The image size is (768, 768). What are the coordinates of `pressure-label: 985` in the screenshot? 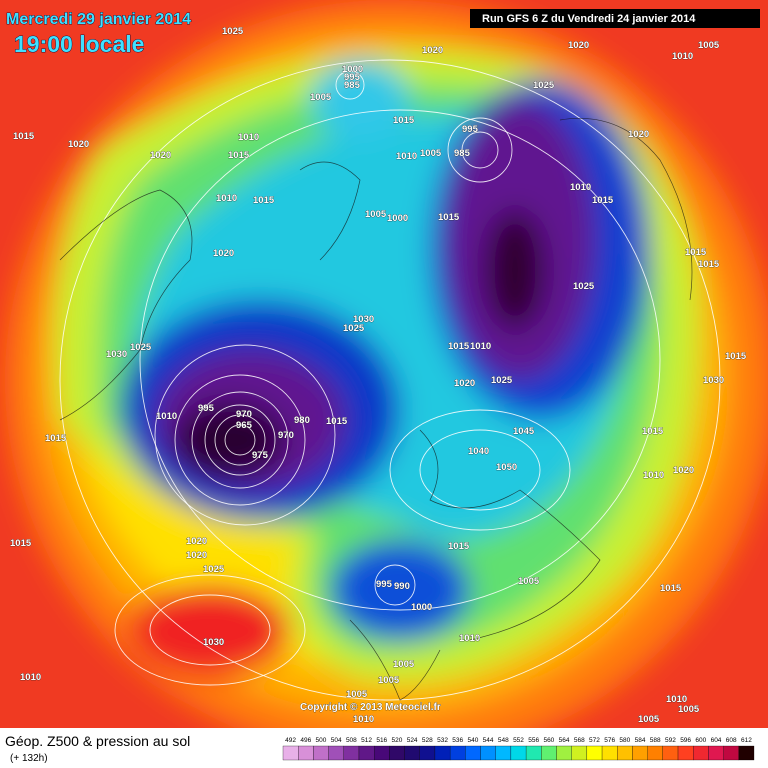 It's located at (462, 153).